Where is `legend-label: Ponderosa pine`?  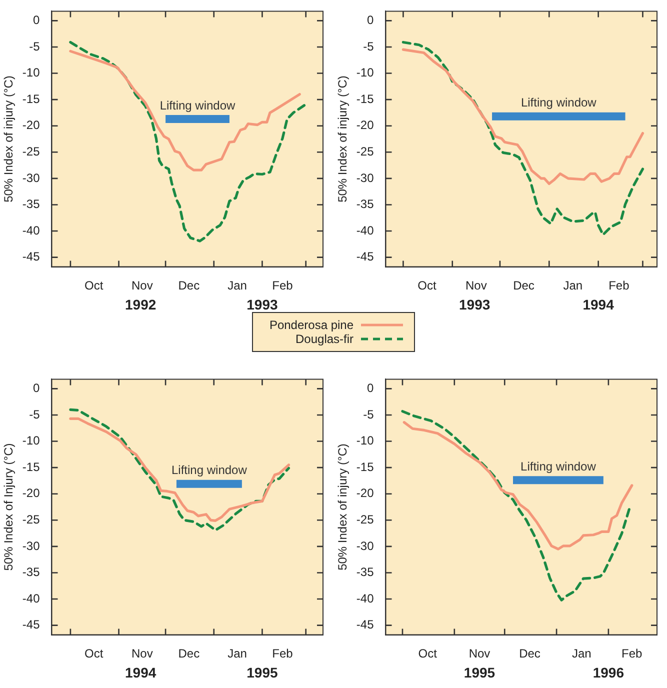
legend-label: Ponderosa pine is located at coordinates (311, 325).